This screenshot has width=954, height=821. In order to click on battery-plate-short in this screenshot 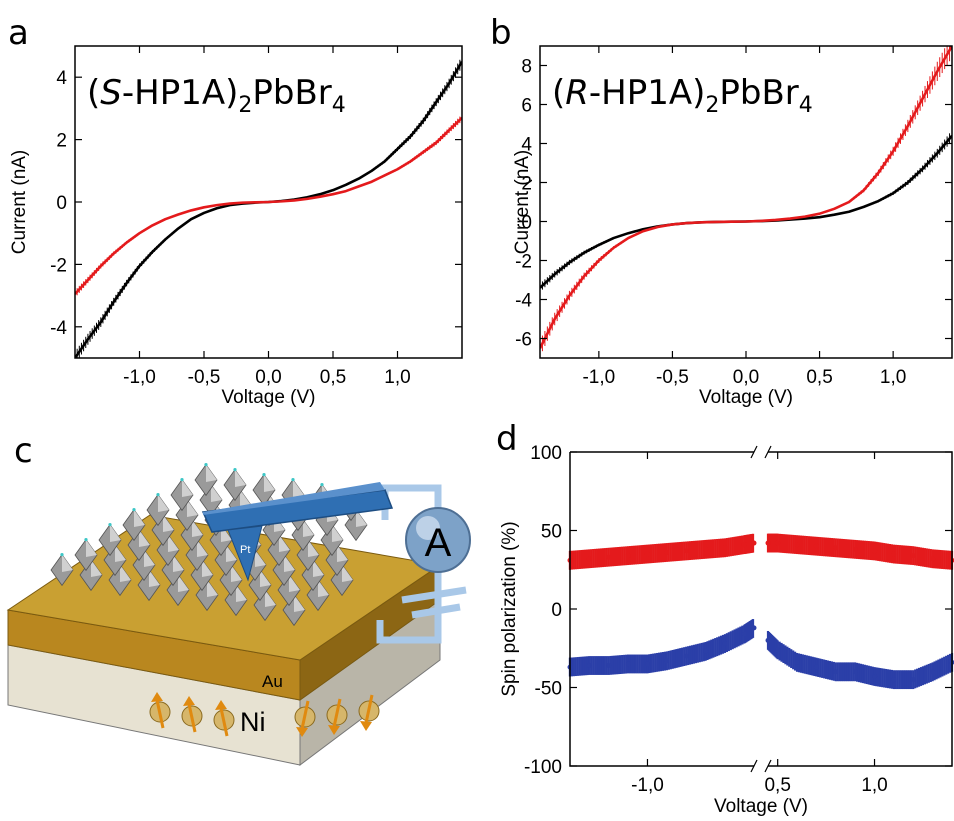, I will do `click(436, 611)`.